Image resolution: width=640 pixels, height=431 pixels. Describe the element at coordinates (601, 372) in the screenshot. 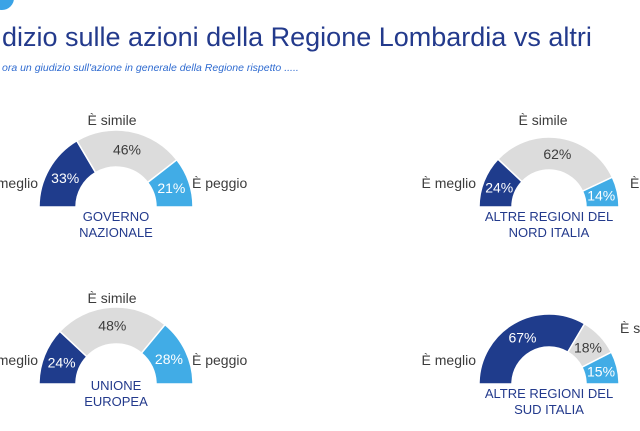

I see `value-label-peggio: 15%` at that location.